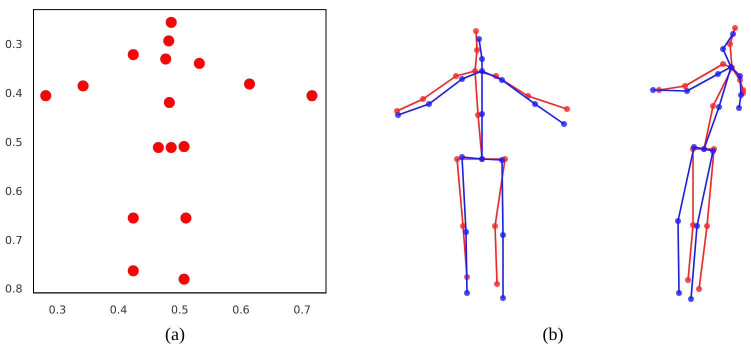 The width and height of the screenshot is (751, 356). I want to click on y-tick-label: 0.4, so click(13, 93).